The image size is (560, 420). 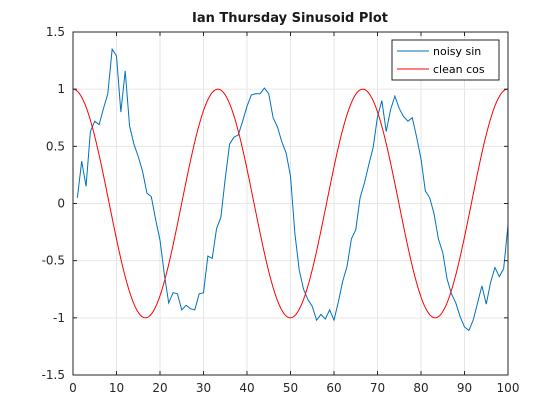 What do you see at coordinates (159, 388) in the screenshot?
I see `x-tick-label: 20` at bounding box center [159, 388].